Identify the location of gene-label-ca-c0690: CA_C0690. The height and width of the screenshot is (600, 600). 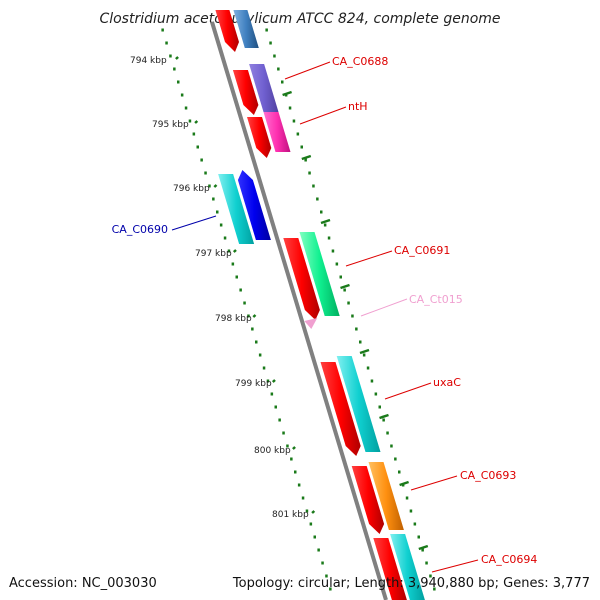
(140, 229).